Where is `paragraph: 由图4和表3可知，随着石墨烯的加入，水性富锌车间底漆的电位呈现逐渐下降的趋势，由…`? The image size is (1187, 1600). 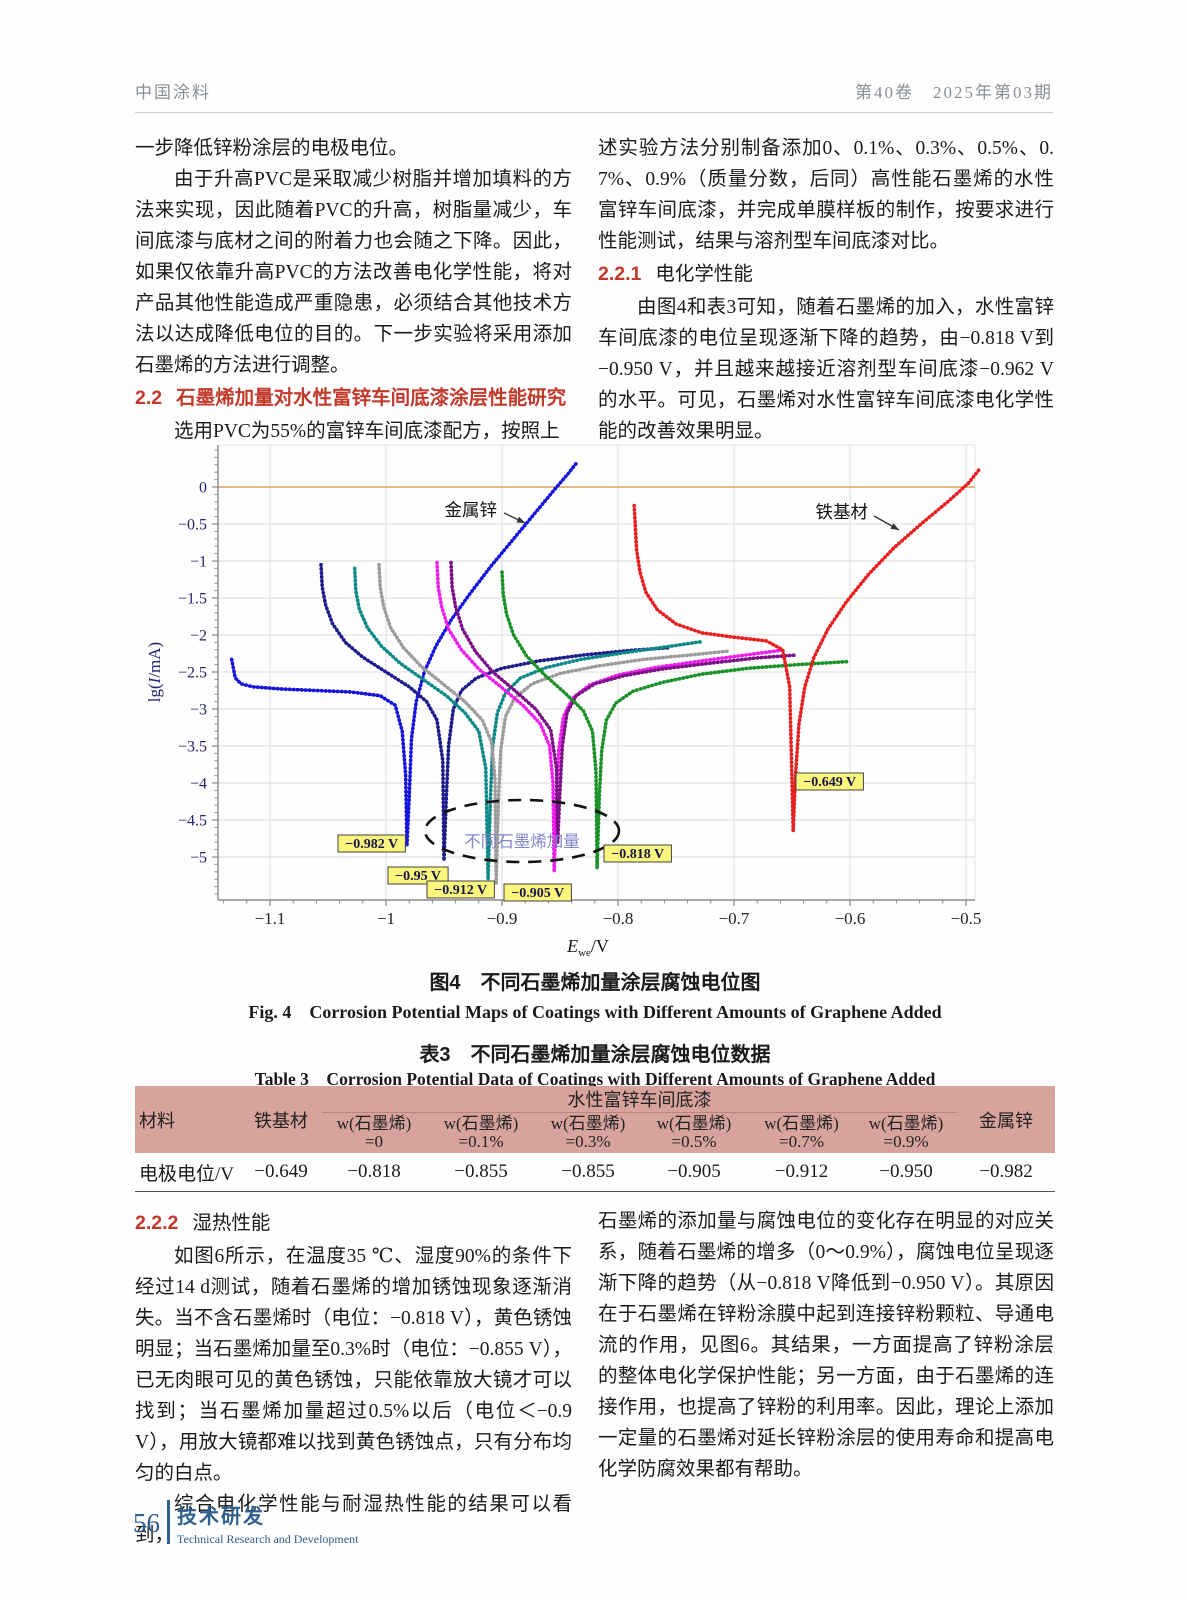 paragraph: 由图4和表3可知，随着石墨烯的加入，水性富锌车间底漆的电位呈现逐渐下降的趋势，由… is located at coordinates (826, 369).